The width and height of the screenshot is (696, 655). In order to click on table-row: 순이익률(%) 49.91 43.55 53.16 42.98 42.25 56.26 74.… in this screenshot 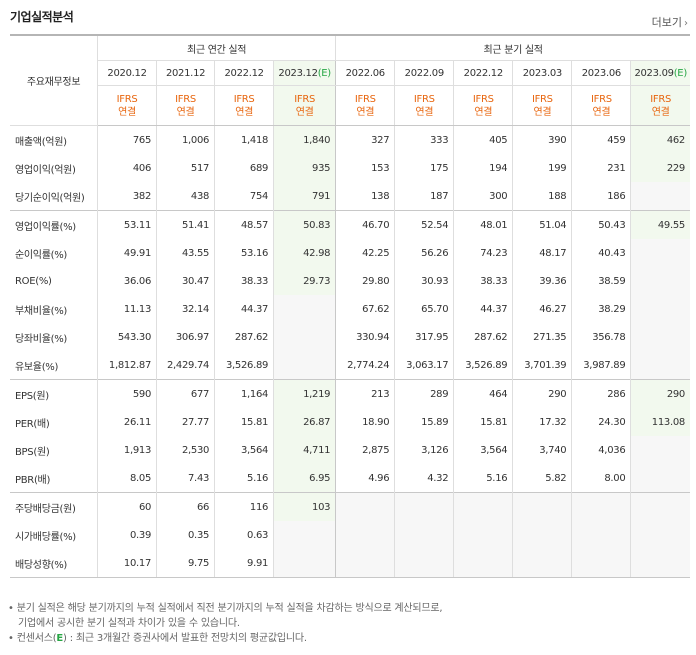, I will do `click(350, 253)`.